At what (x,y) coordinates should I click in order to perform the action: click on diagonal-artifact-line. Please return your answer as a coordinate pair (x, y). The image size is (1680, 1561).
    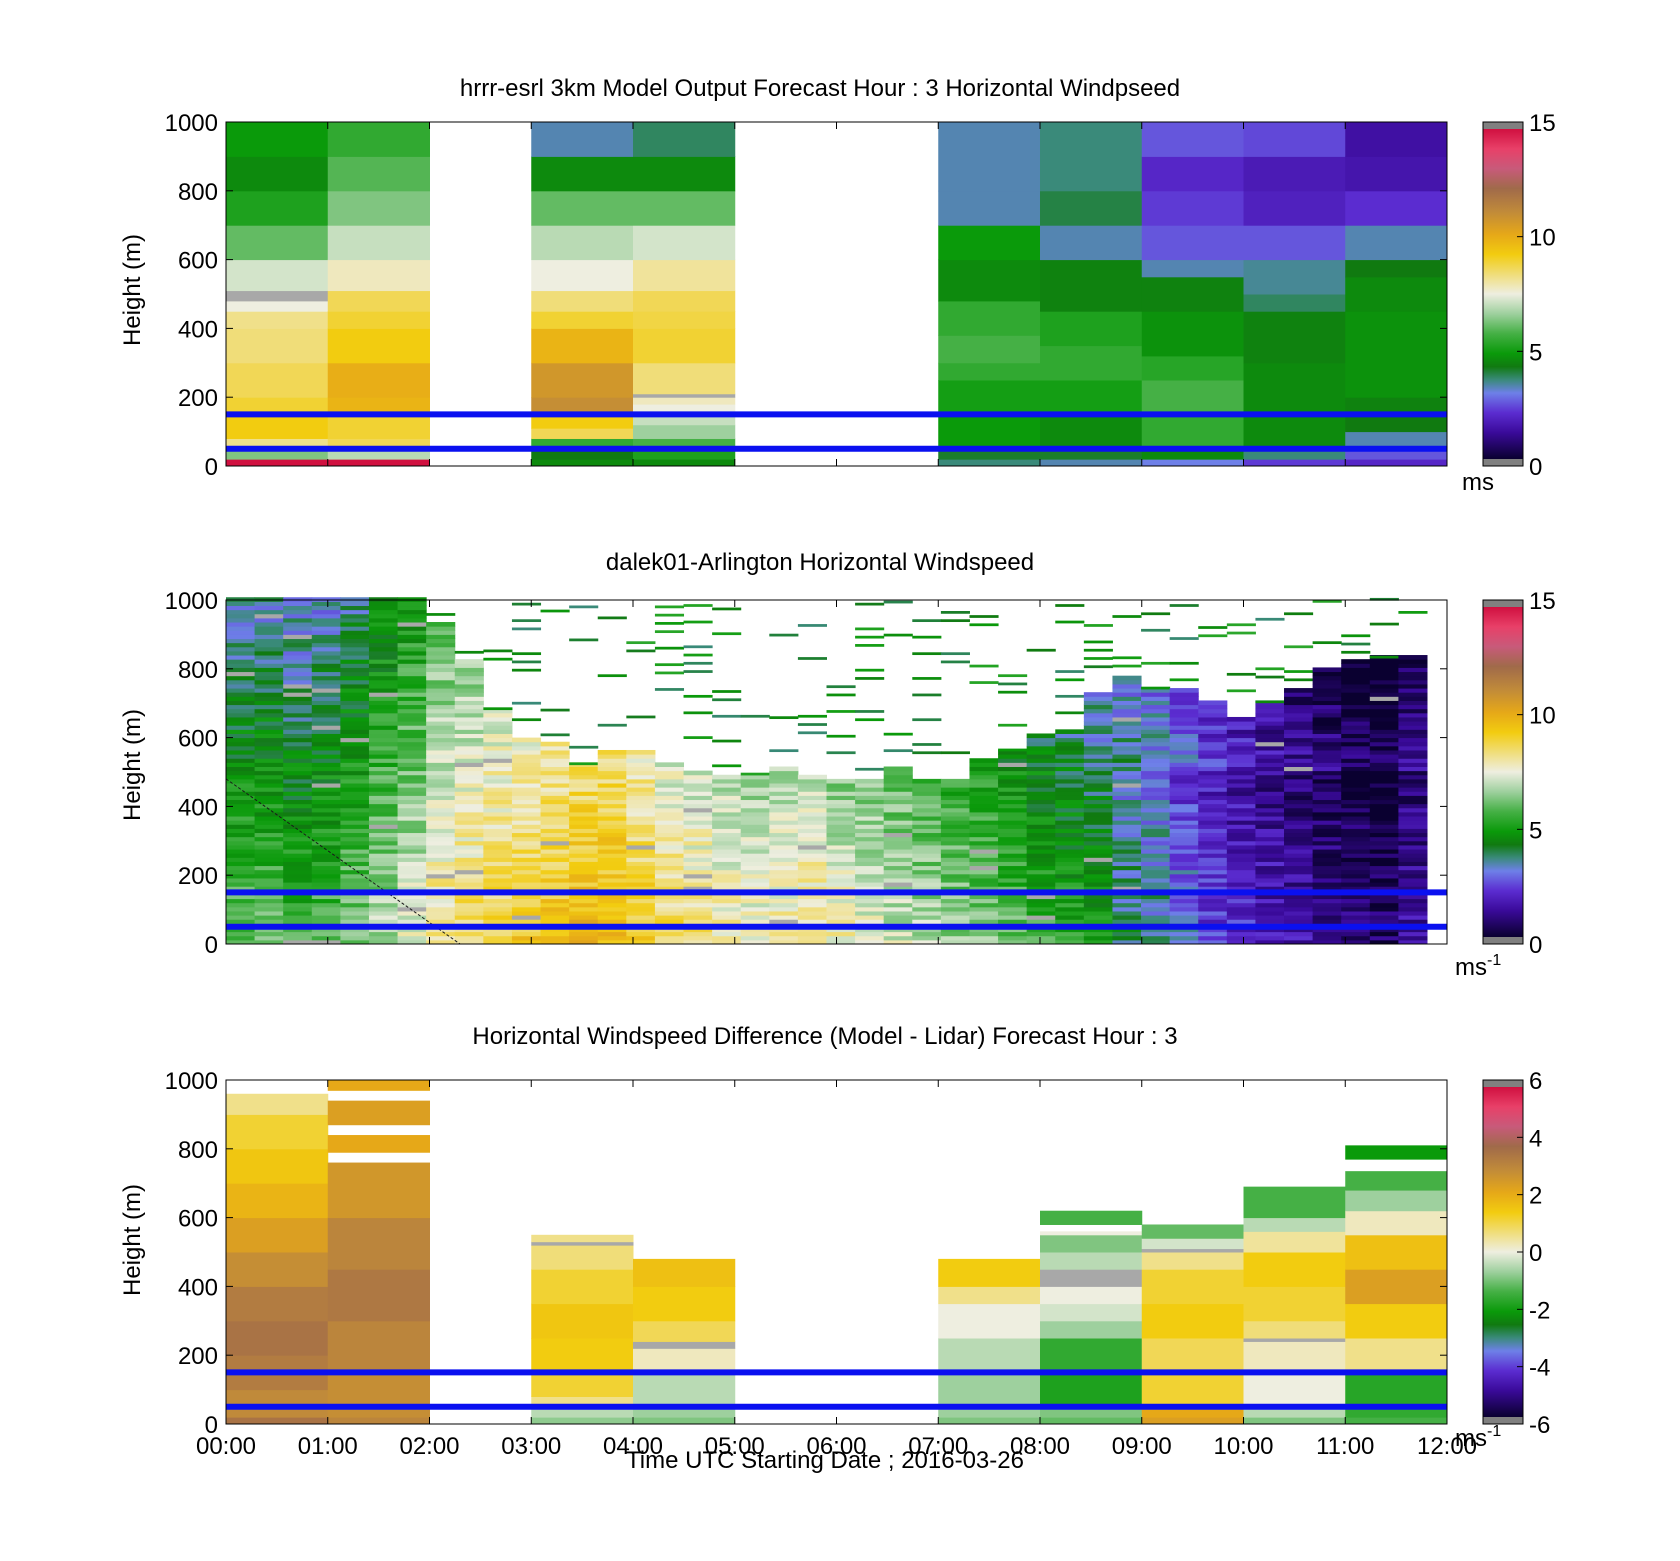
    Looking at the image, I should click on (343, 861).